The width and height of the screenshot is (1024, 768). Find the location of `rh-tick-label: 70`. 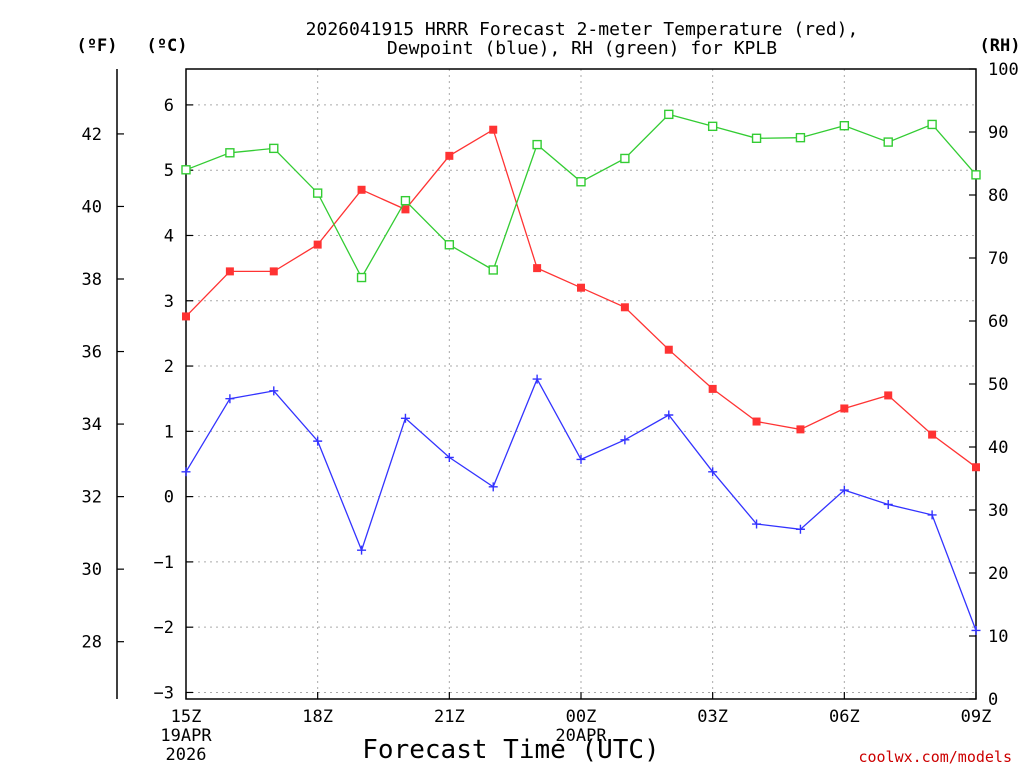

rh-tick-label: 70 is located at coordinates (998, 259).